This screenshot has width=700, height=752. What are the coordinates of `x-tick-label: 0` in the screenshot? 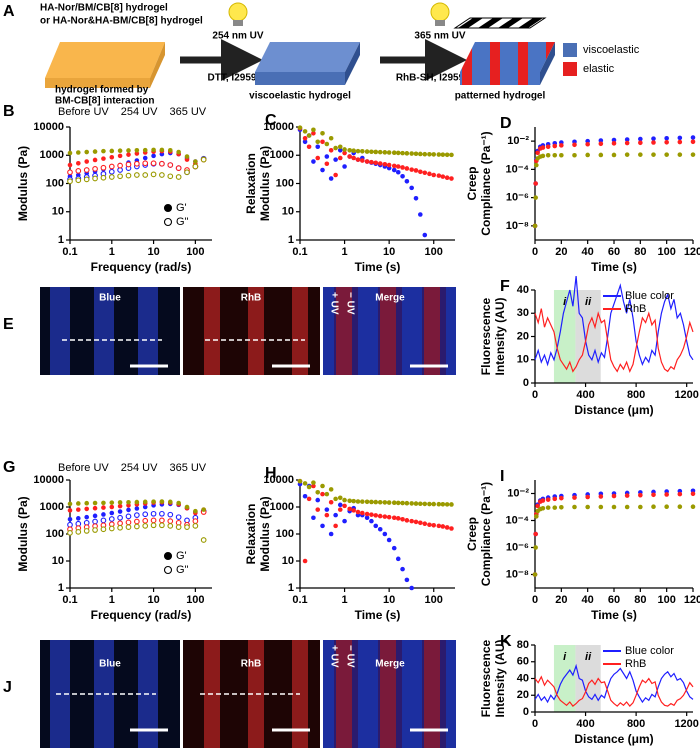 It's located at (535, 724).